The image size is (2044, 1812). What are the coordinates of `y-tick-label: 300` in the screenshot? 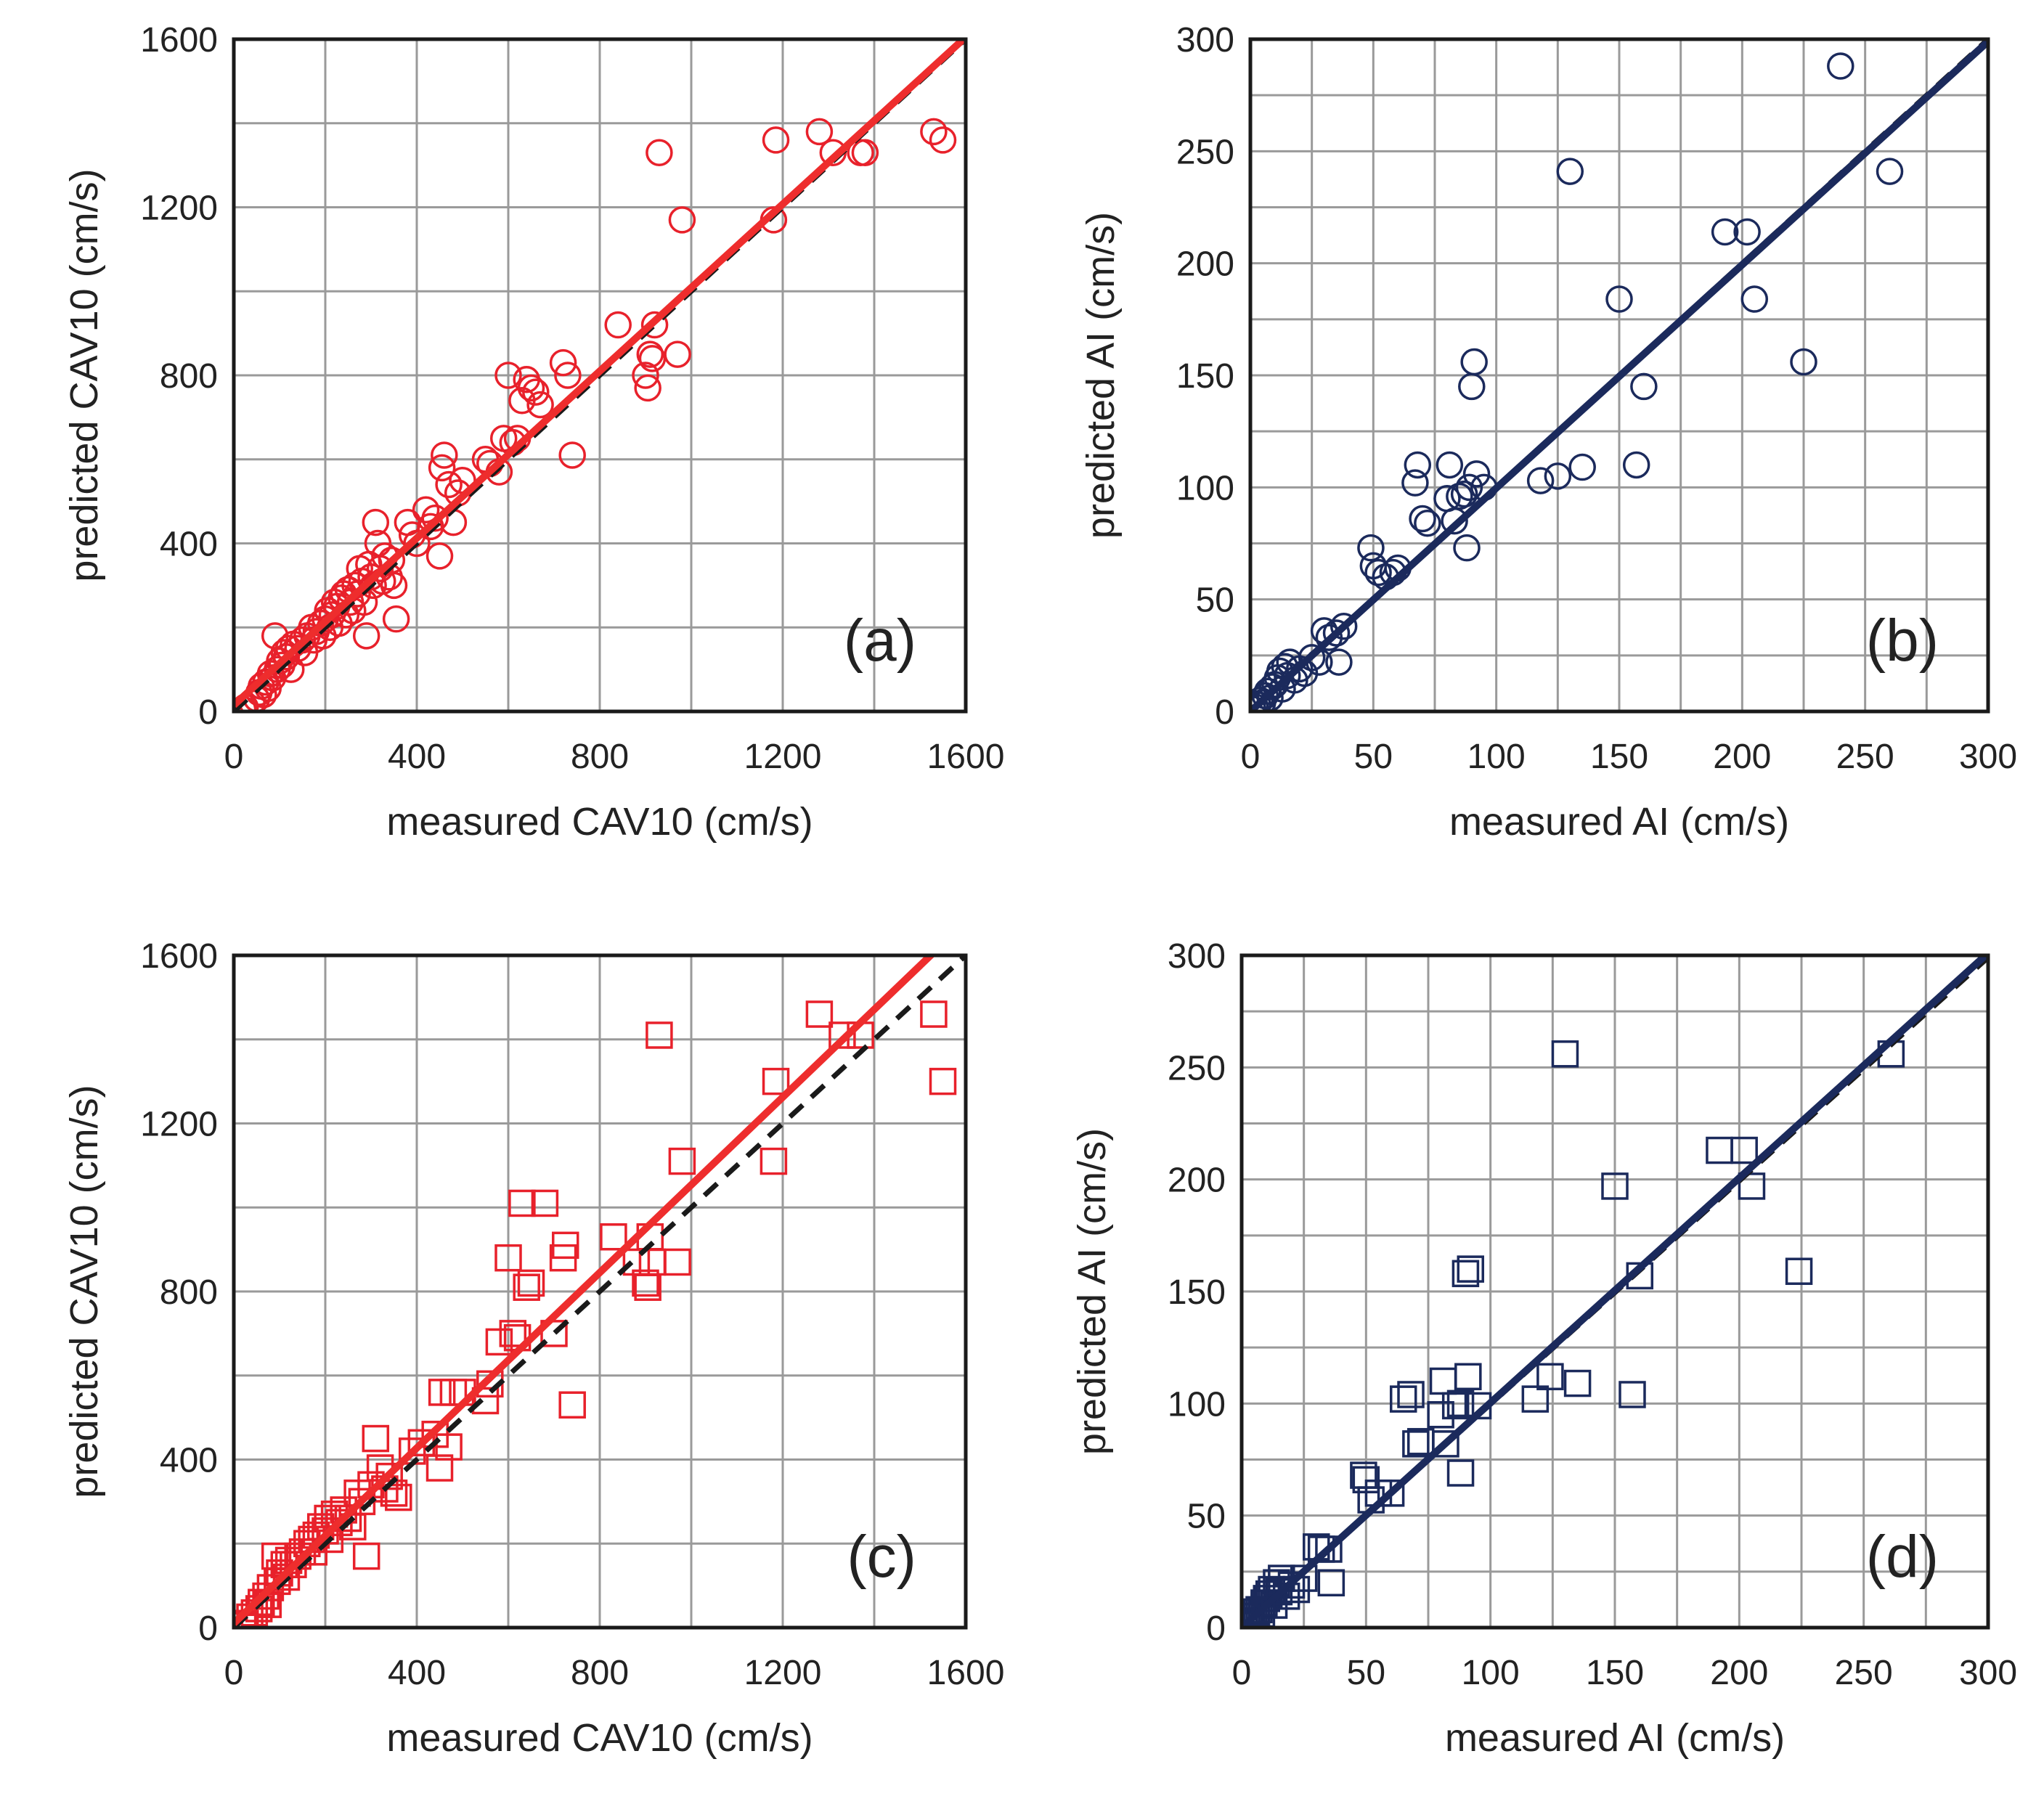 It's located at (1197, 956).